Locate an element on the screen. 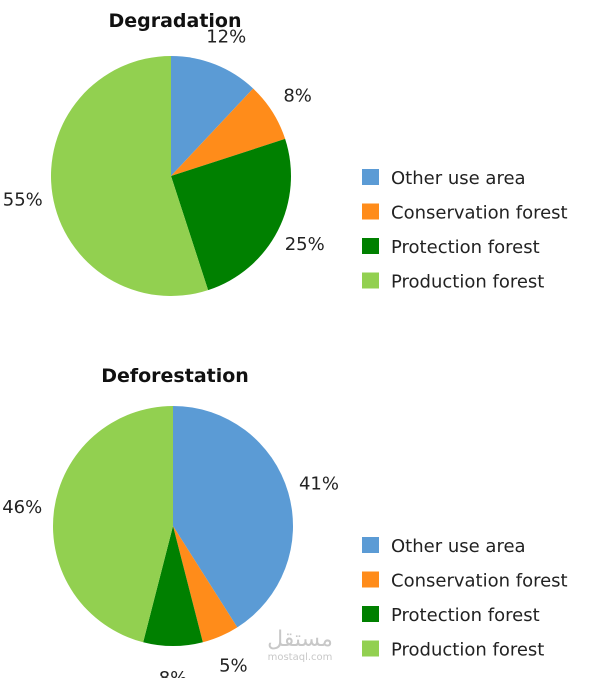  degradation-label-production-forest: 55% is located at coordinates (23, 200).